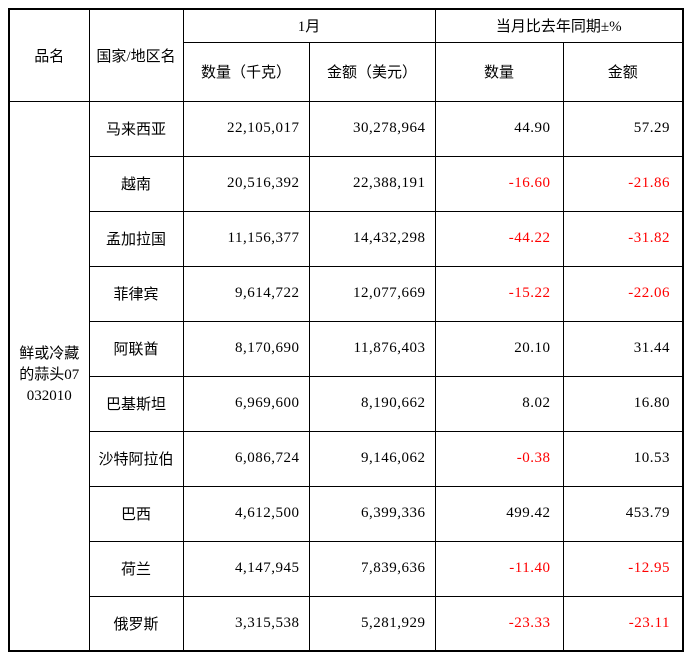  I want to click on cell-yoy-quantity: 44.90, so click(499, 128).